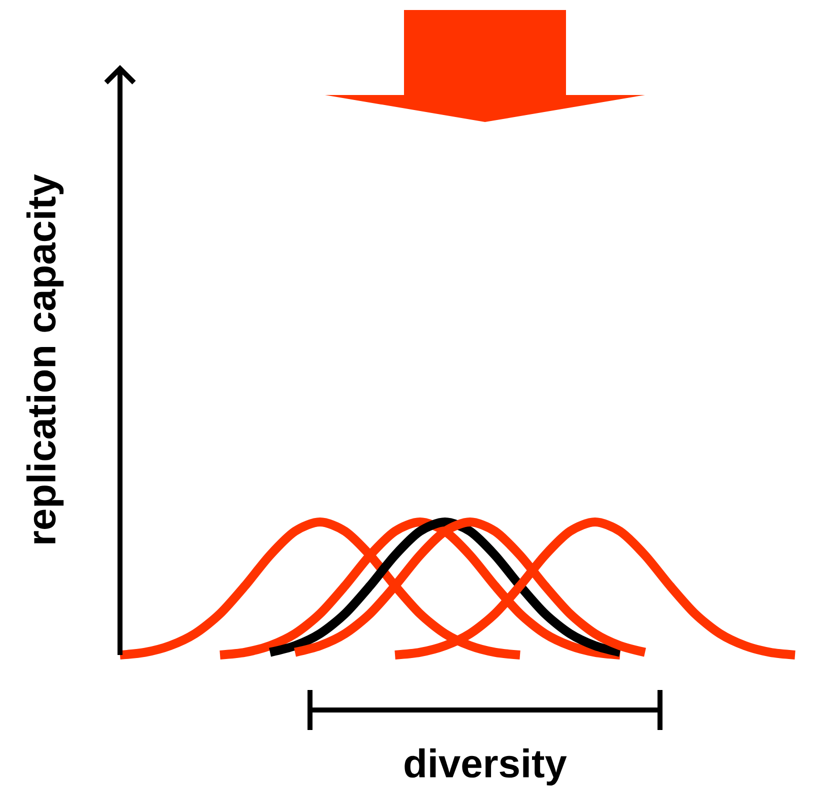  What do you see at coordinates (45, 359) in the screenshot?
I see `y-axis-title: replication capacity` at bounding box center [45, 359].